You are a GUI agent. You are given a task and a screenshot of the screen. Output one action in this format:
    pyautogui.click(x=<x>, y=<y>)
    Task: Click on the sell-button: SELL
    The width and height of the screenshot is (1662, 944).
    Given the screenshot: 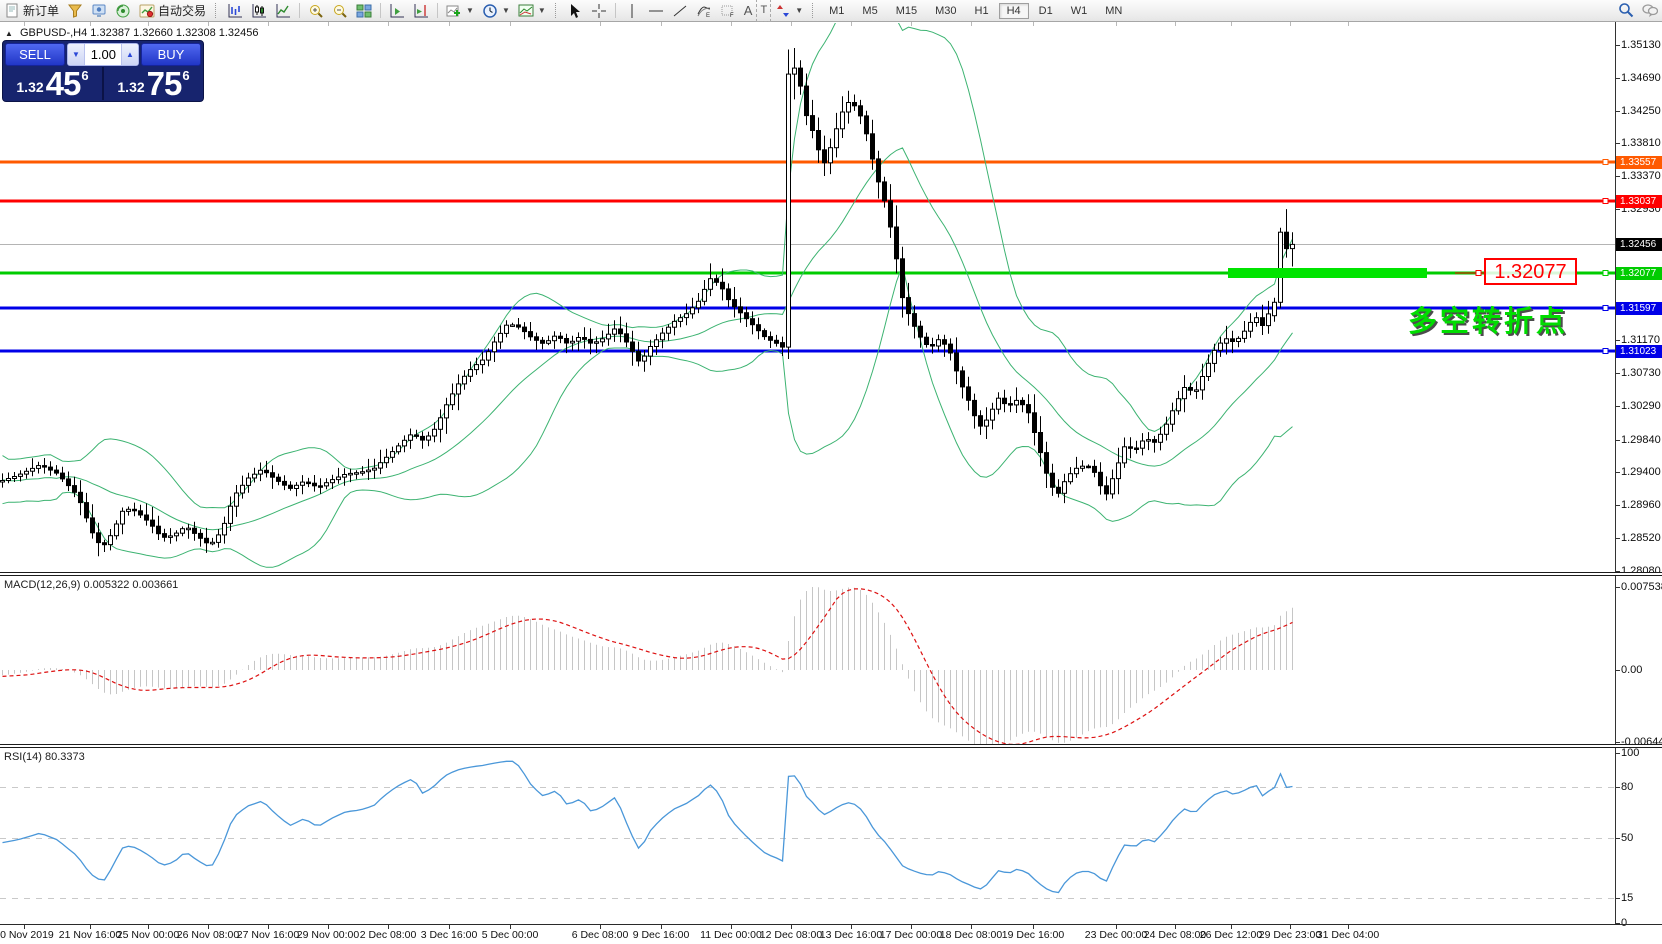 What is the action you would take?
    pyautogui.click(x=35, y=54)
    